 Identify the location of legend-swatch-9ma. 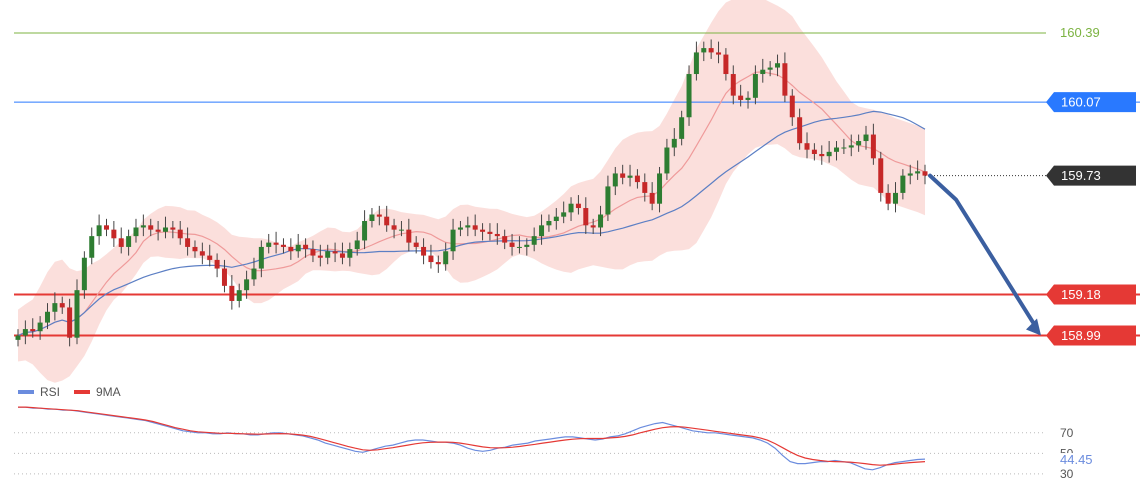
(82, 392).